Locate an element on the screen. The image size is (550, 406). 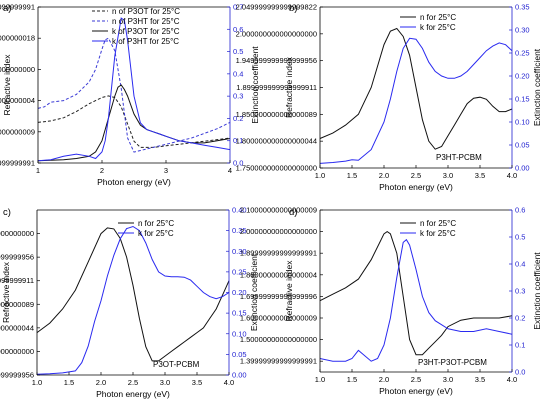
x-tick-label: 1 is located at coordinates (38, 170).